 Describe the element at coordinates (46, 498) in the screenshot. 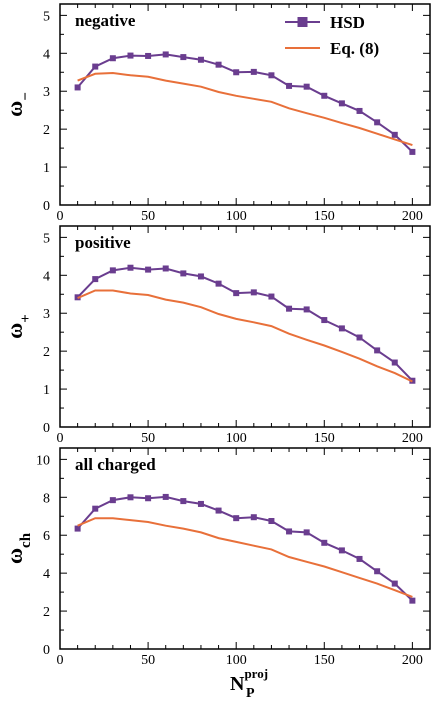

I see `y-tick-label: 8` at that location.